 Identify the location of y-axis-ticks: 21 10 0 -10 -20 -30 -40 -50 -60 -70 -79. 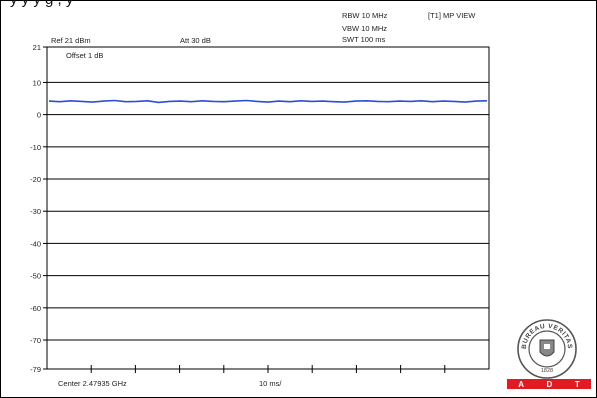
(38, 208).